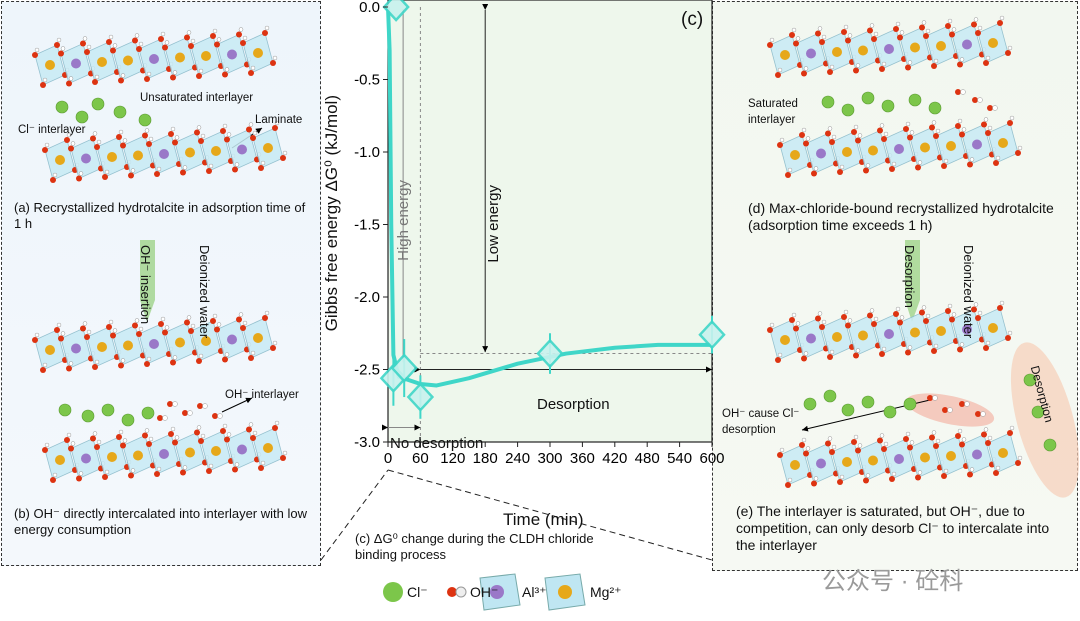 The height and width of the screenshot is (621, 1080). What do you see at coordinates (417, 592) in the screenshot?
I see `legend-cl: Cl⁻` at bounding box center [417, 592].